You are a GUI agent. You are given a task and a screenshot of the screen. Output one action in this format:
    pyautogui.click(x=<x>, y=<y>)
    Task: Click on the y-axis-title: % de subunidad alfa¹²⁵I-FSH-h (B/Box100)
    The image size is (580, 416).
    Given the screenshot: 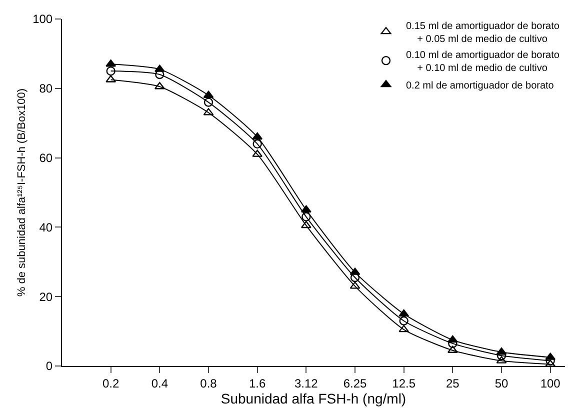 What is the action you would take?
    pyautogui.click(x=22, y=192)
    